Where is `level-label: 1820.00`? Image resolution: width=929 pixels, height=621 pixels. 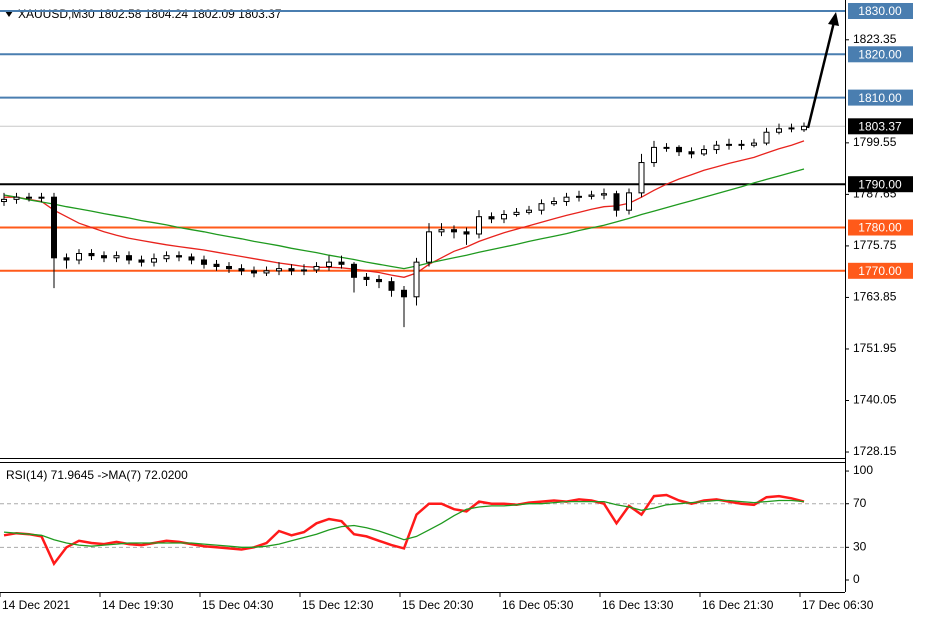 level-label: 1820.00 is located at coordinates (880, 54).